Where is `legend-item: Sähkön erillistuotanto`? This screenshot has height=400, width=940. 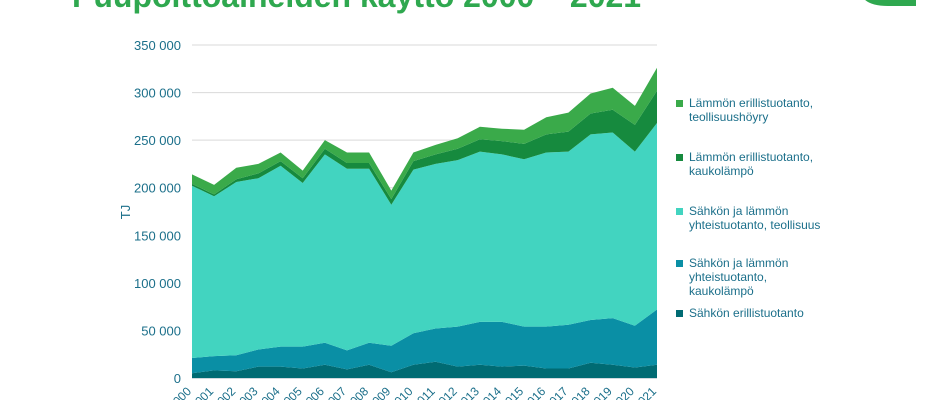
legend-item: Sähkön erillistuotanto is located at coordinates (740, 313).